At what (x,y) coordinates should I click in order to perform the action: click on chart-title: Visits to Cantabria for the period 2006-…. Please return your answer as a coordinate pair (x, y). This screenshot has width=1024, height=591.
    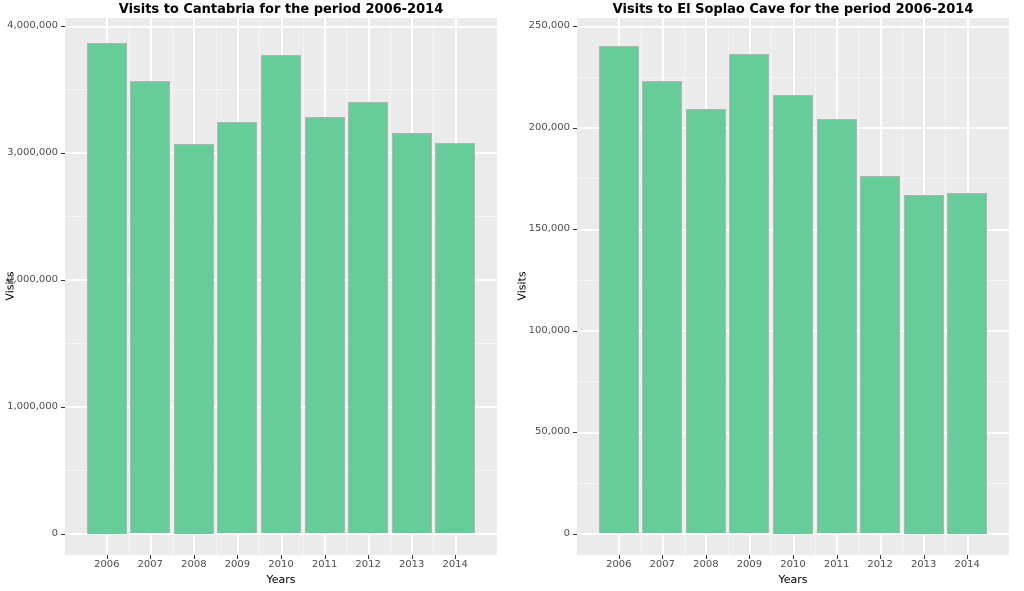
    Looking at the image, I should click on (281, 9).